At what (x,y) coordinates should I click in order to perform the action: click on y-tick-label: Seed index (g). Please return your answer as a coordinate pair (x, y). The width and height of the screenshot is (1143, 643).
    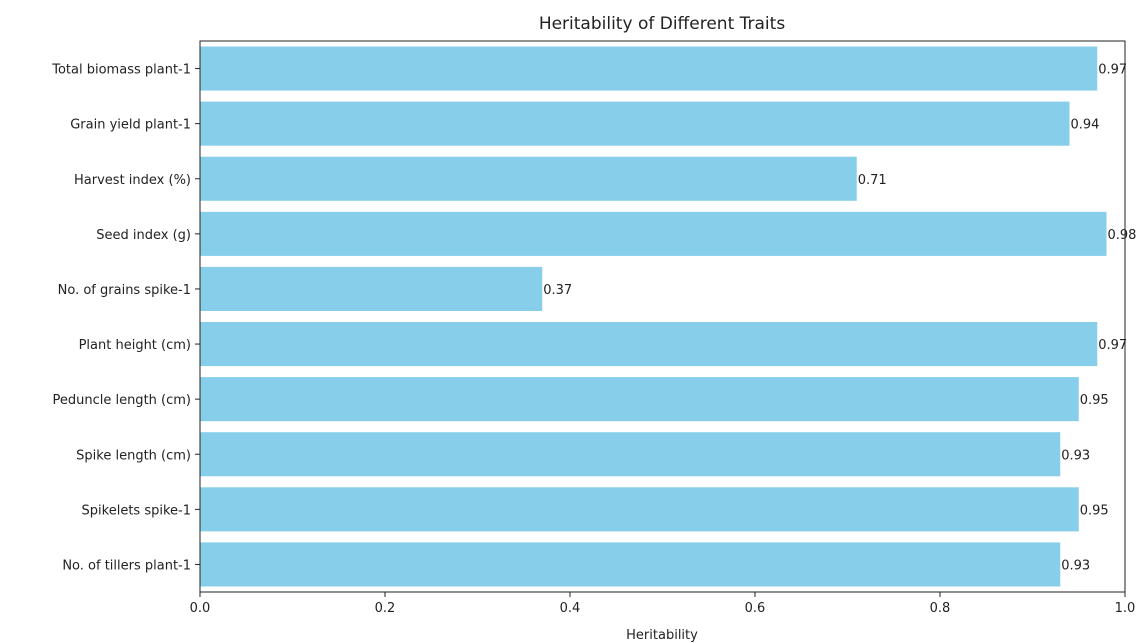
    Looking at the image, I should click on (143, 235).